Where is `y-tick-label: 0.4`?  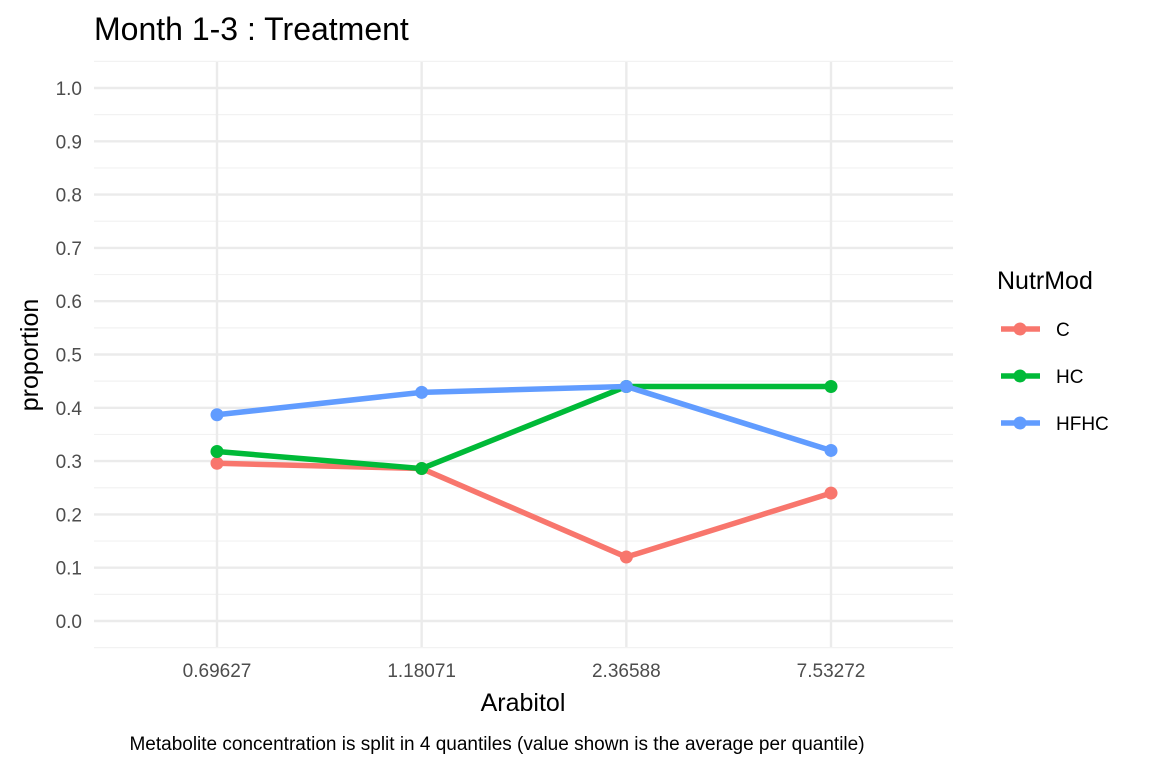
y-tick-label: 0.4 is located at coordinates (69, 409).